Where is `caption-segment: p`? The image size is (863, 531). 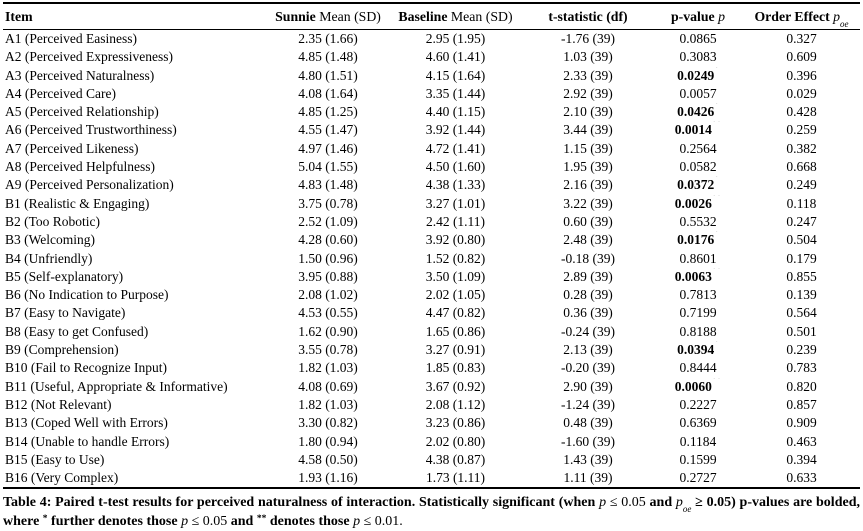 caption-segment: p is located at coordinates (185, 522).